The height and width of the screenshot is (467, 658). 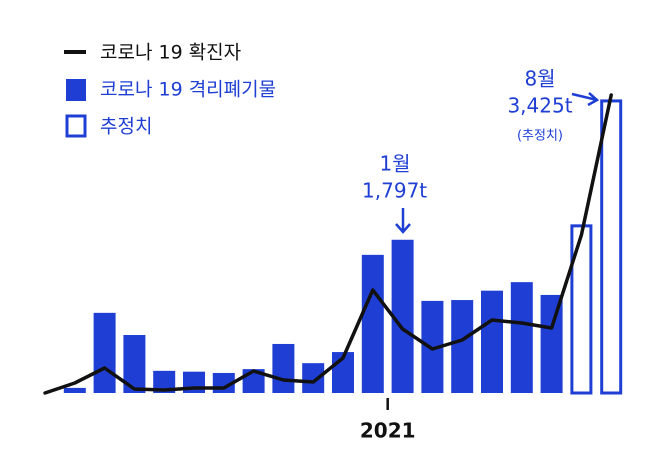 I want to click on value-label: 3,425t, so click(x=539, y=106).